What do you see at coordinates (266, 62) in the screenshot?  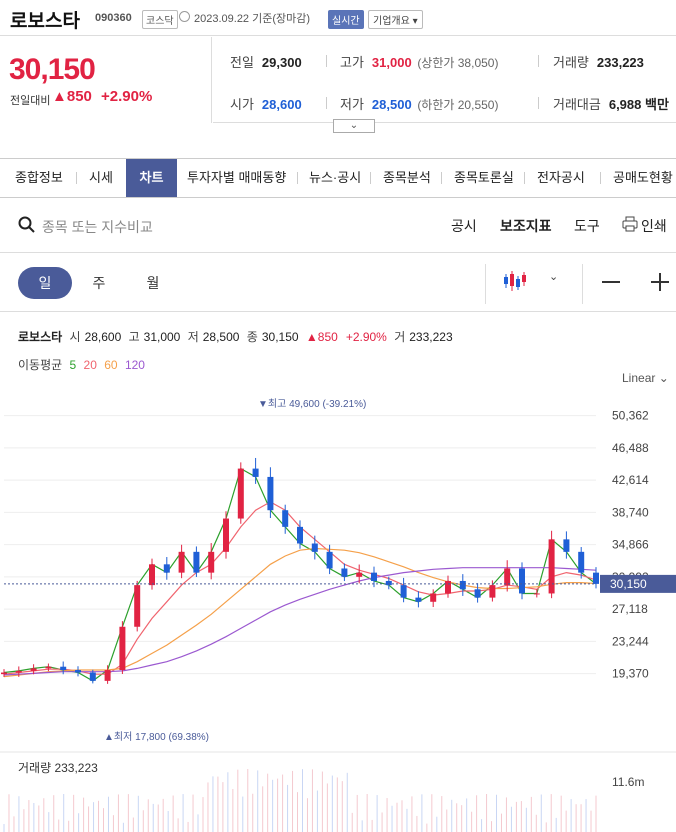 I see `prev-close: 전일 29,300` at bounding box center [266, 62].